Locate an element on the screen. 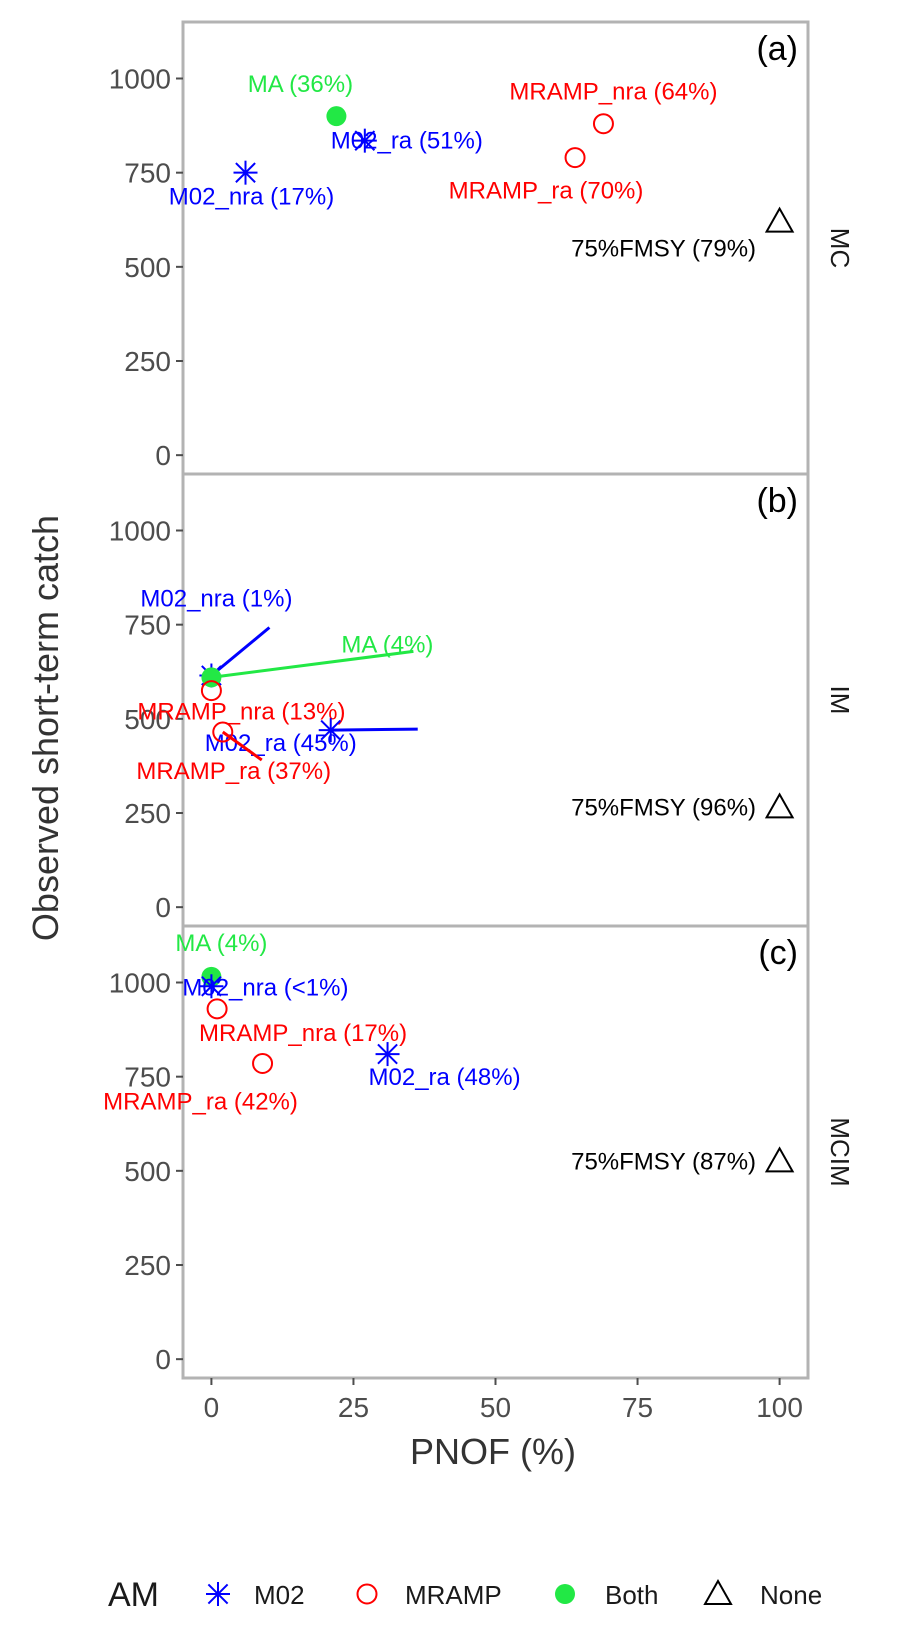  point-75-fmsy: 75%FMSY (87%) is located at coordinates (683, 1160).